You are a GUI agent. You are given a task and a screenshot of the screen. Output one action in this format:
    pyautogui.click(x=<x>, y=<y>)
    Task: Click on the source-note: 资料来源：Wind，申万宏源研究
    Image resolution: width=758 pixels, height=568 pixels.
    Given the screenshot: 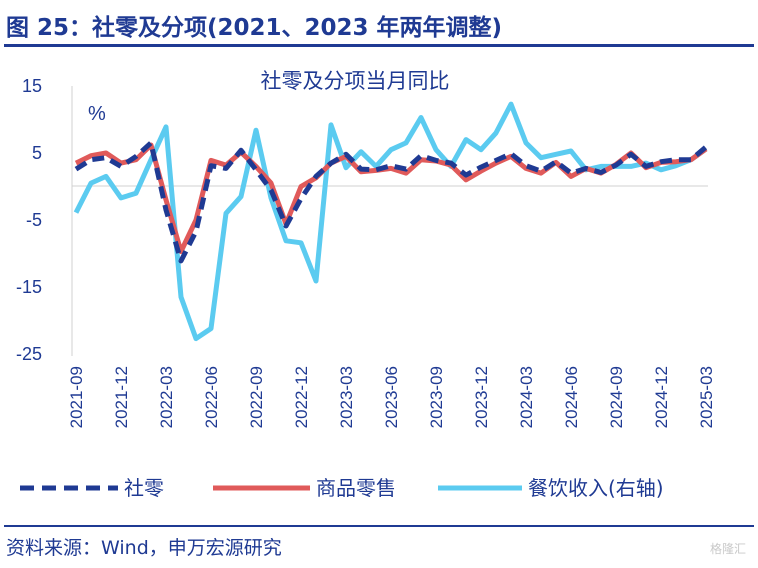 What is the action you would take?
    pyautogui.click(x=144, y=548)
    